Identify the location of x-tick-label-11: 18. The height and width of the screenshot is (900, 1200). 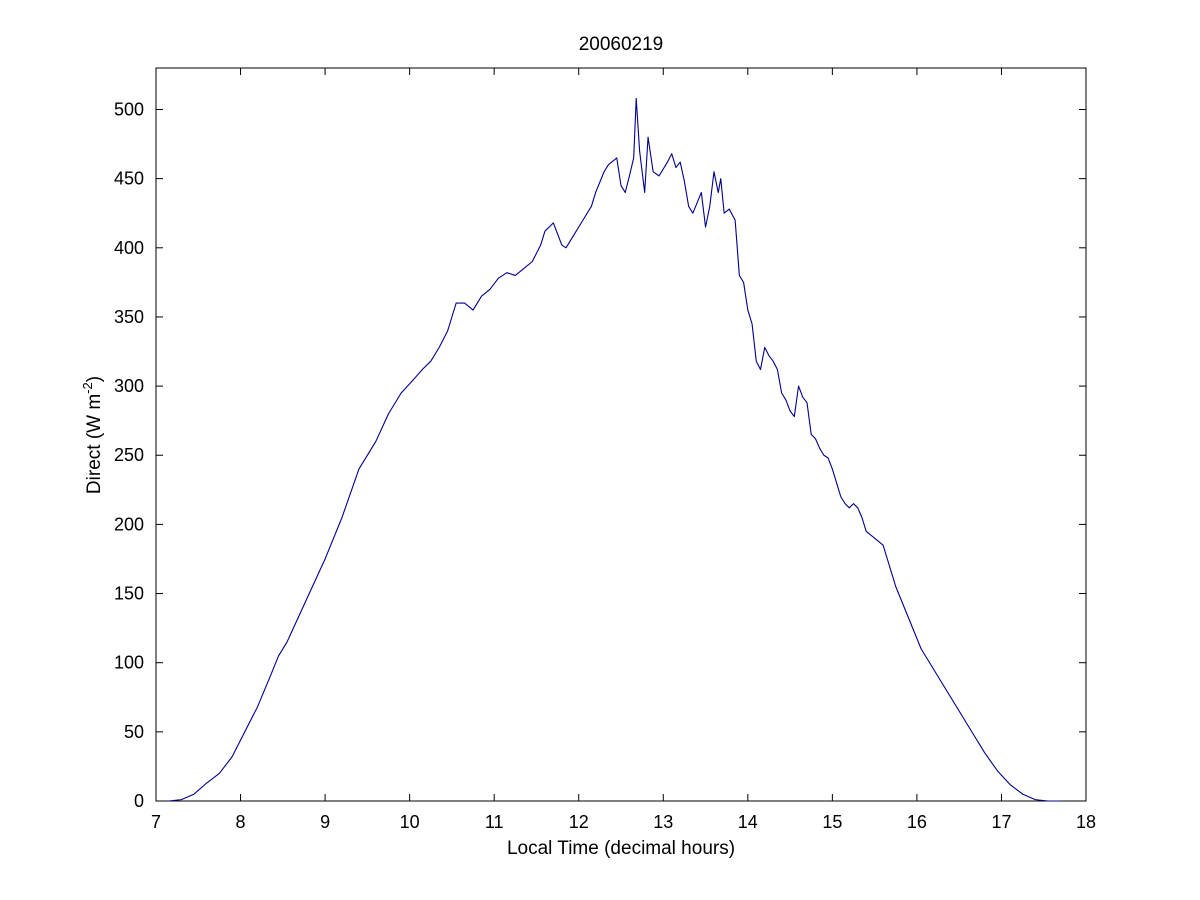
(1086, 822).